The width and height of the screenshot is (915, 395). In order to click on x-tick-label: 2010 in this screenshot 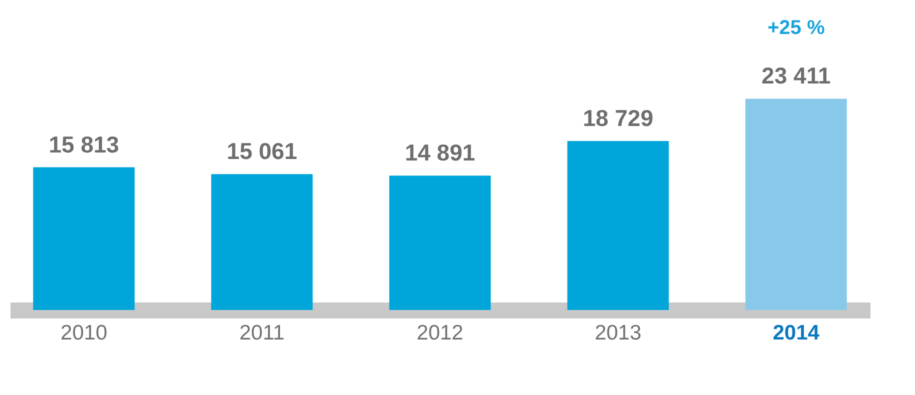, I will do `click(84, 333)`.